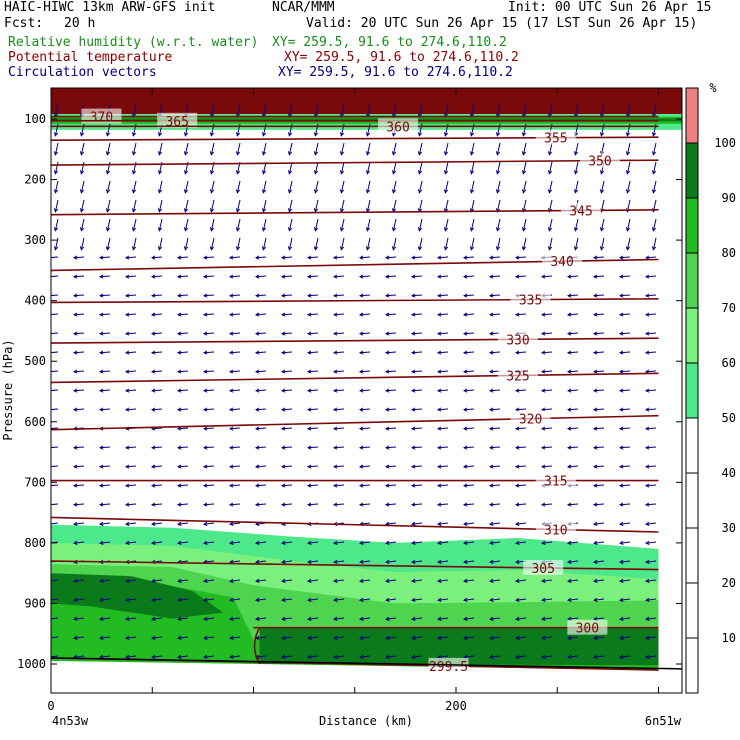 The image size is (740, 740). What do you see at coordinates (692, 390) in the screenshot?
I see `colorbar-bin` at bounding box center [692, 390].